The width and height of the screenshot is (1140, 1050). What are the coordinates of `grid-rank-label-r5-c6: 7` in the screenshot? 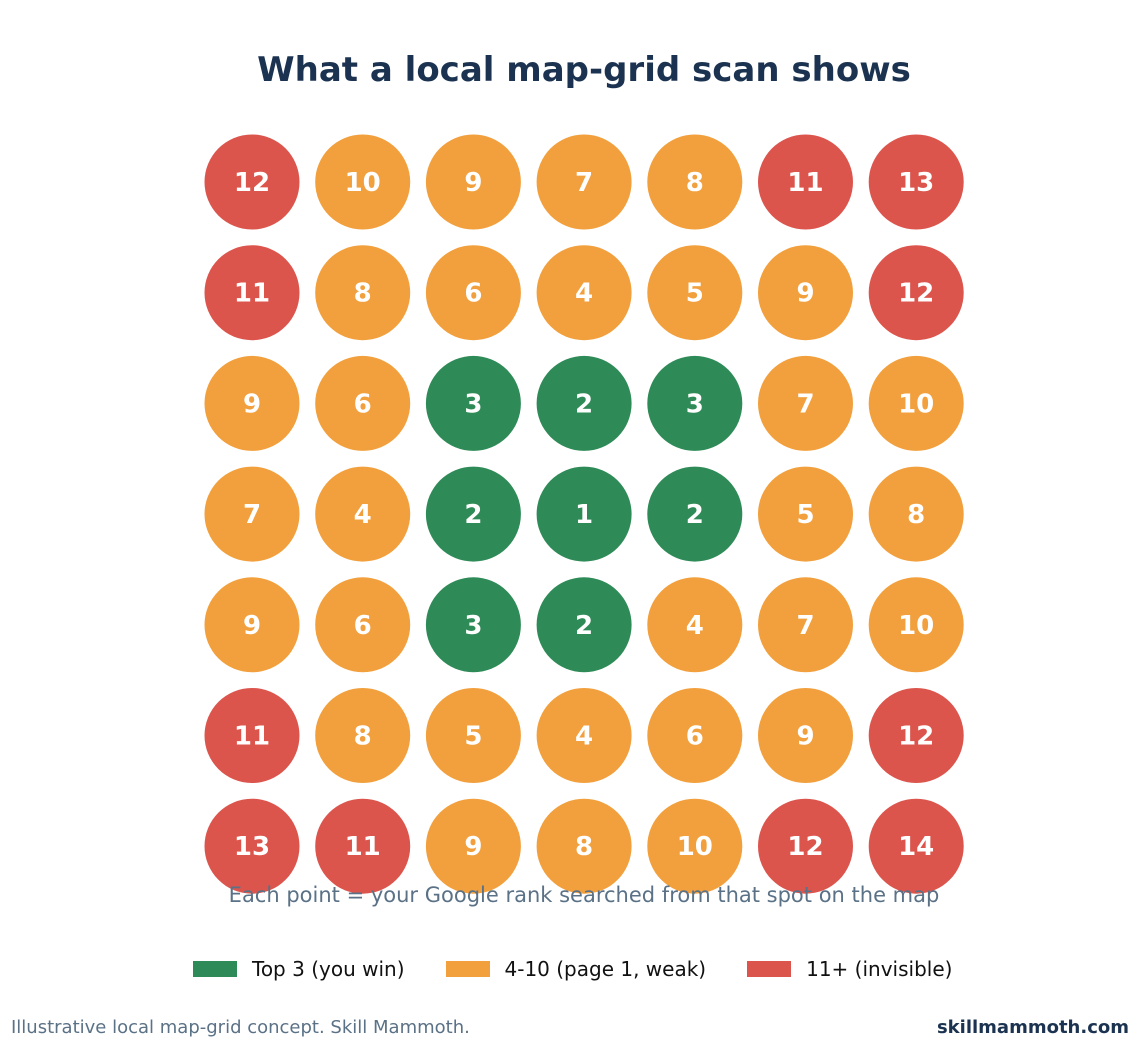 It's located at (805, 626).